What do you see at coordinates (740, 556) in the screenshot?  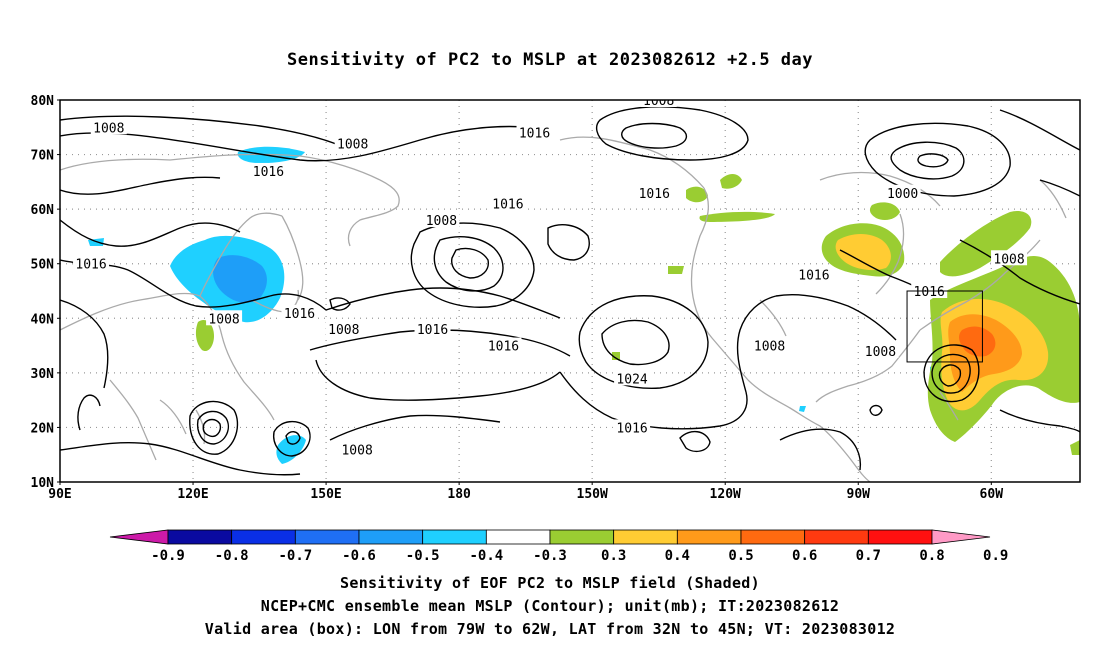 I see `colorbar-label: 0.5` at bounding box center [740, 556].